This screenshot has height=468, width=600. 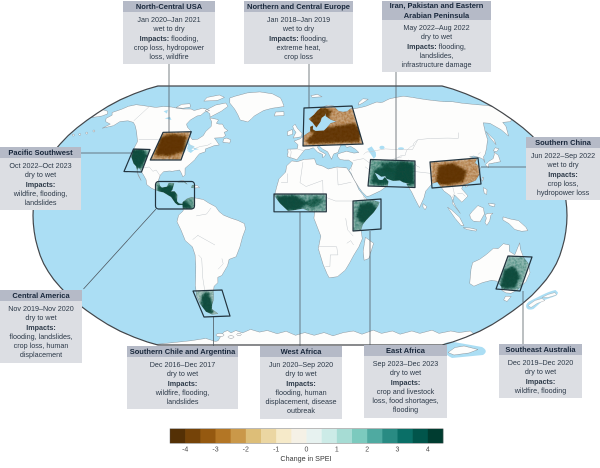 I want to click on svg-text: -2, so click(x=246, y=450).